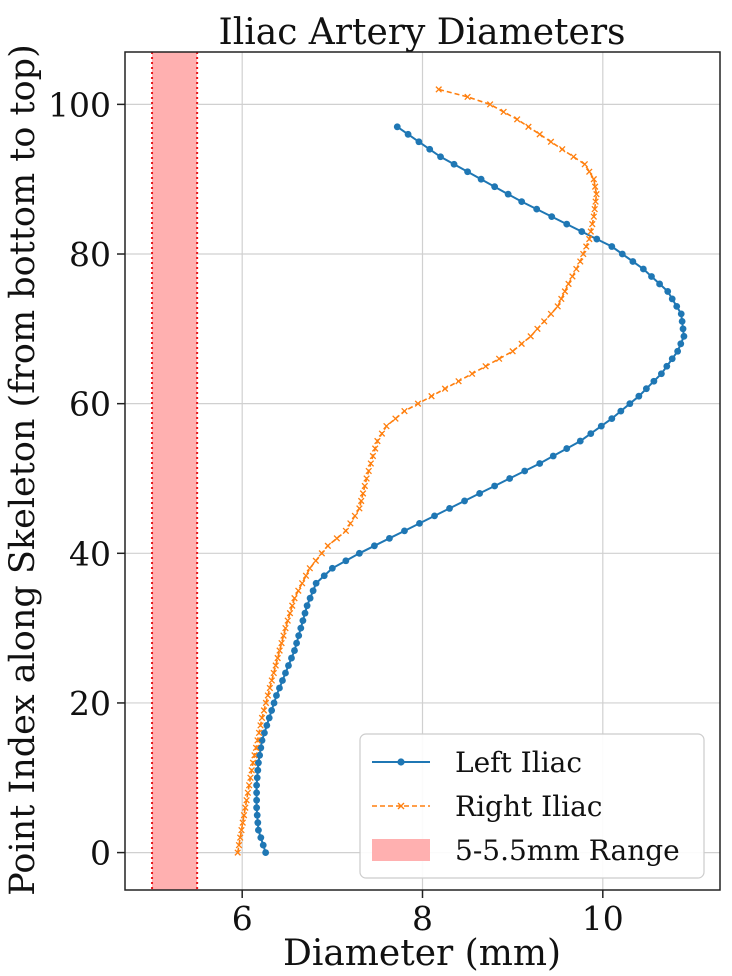  What do you see at coordinates (90, 553) in the screenshot?
I see `y-tick-label: 40` at bounding box center [90, 553].